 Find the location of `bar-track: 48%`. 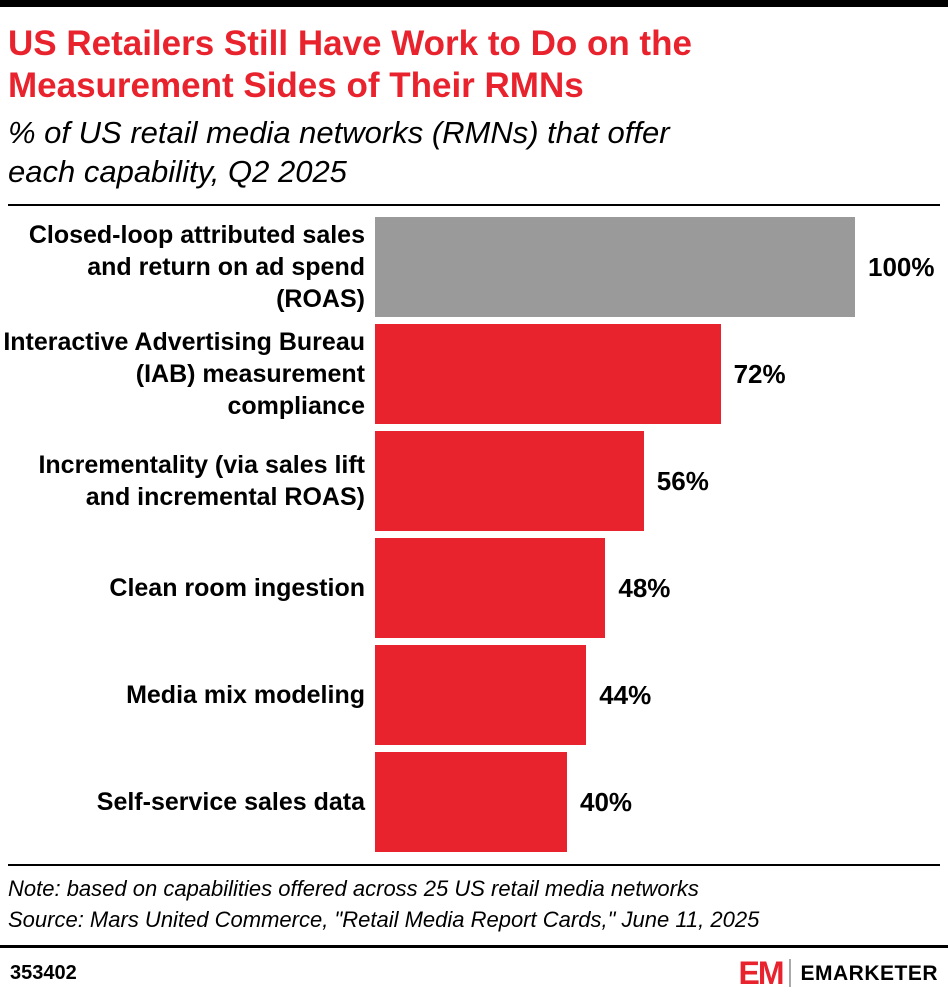

bar-track: 48% is located at coordinates (661, 588).